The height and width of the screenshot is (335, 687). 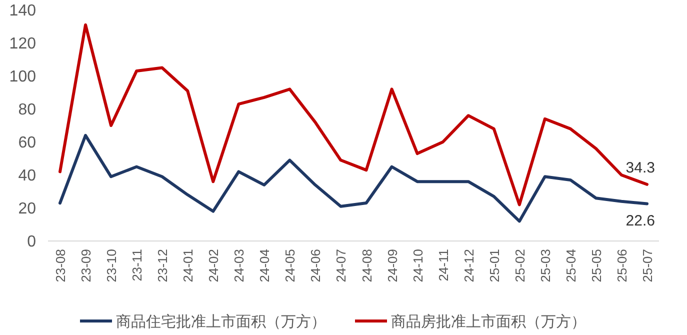 What do you see at coordinates (392, 265) in the screenshot?
I see `x-tick-label: 24-09` at bounding box center [392, 265].